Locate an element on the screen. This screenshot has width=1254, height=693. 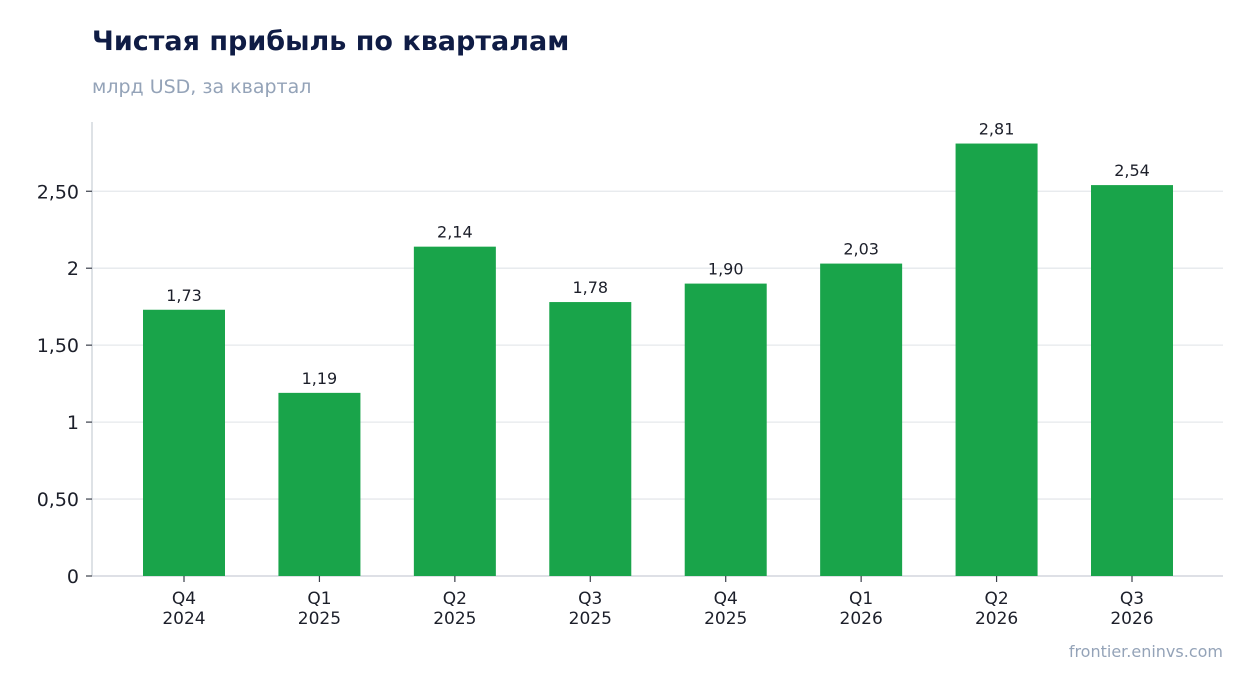
chart-title: Чистая прибыль по кварталам is located at coordinates (331, 41).